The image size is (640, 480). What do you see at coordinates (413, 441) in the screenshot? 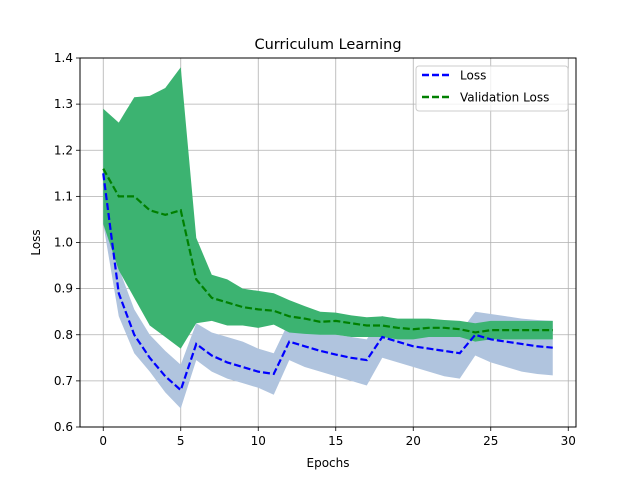
I see `x-tick-label: 20` at bounding box center [413, 441].